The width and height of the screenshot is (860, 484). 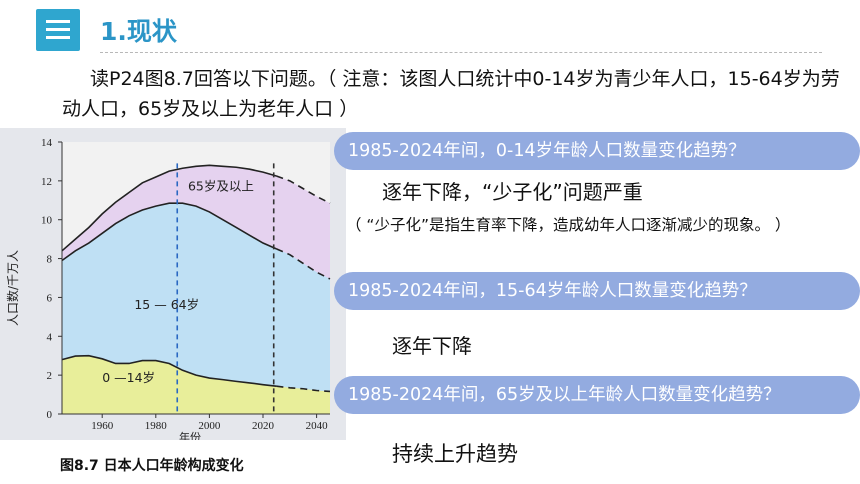 What do you see at coordinates (512, 192) in the screenshot?
I see `answer-1: 逐年下降，“少子化”问题严重` at bounding box center [512, 192].